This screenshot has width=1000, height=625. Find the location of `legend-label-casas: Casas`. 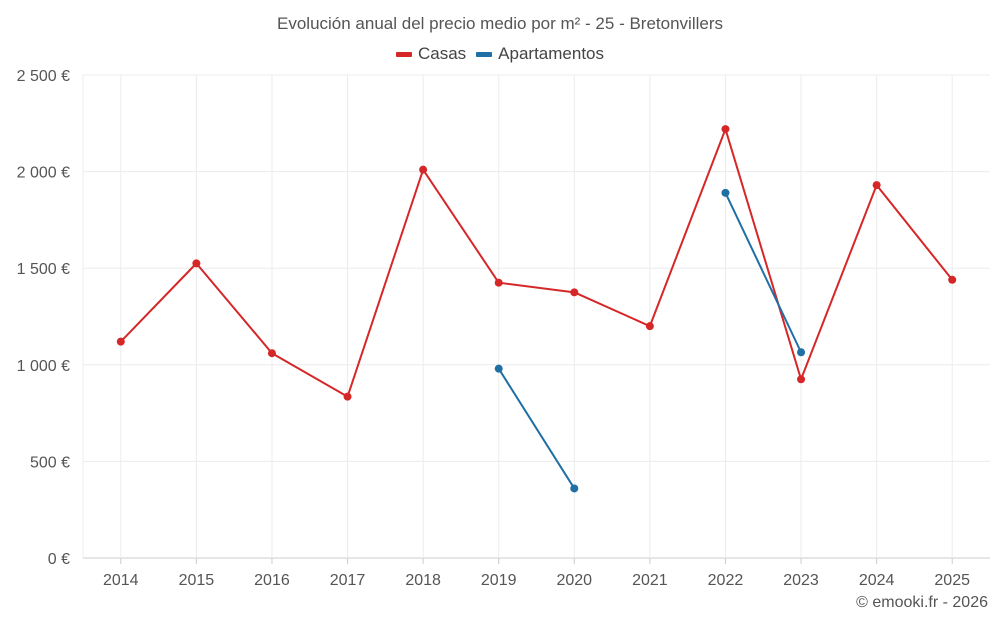

legend-label-casas: Casas is located at coordinates (442, 53).